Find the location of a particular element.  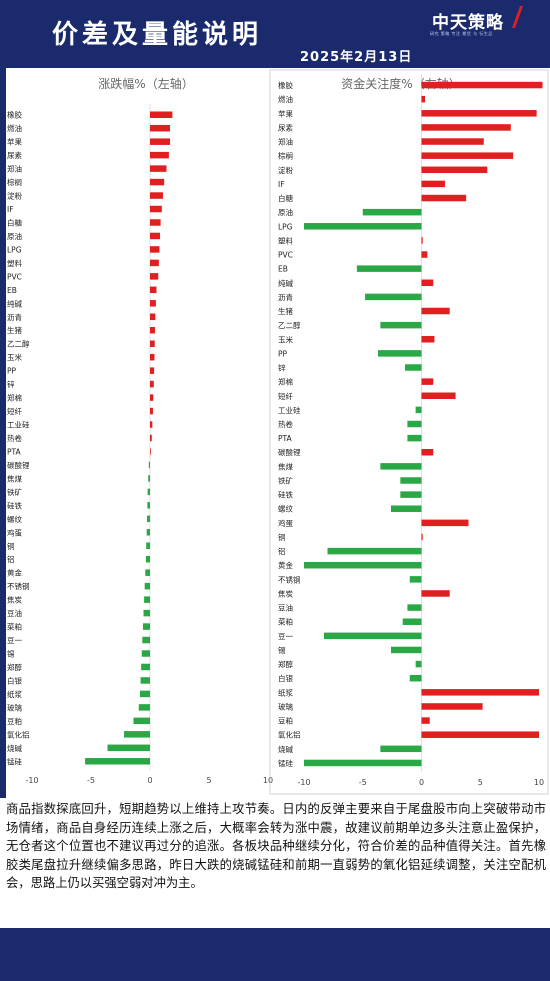

category-label: 塑料 is located at coordinates (285, 240).